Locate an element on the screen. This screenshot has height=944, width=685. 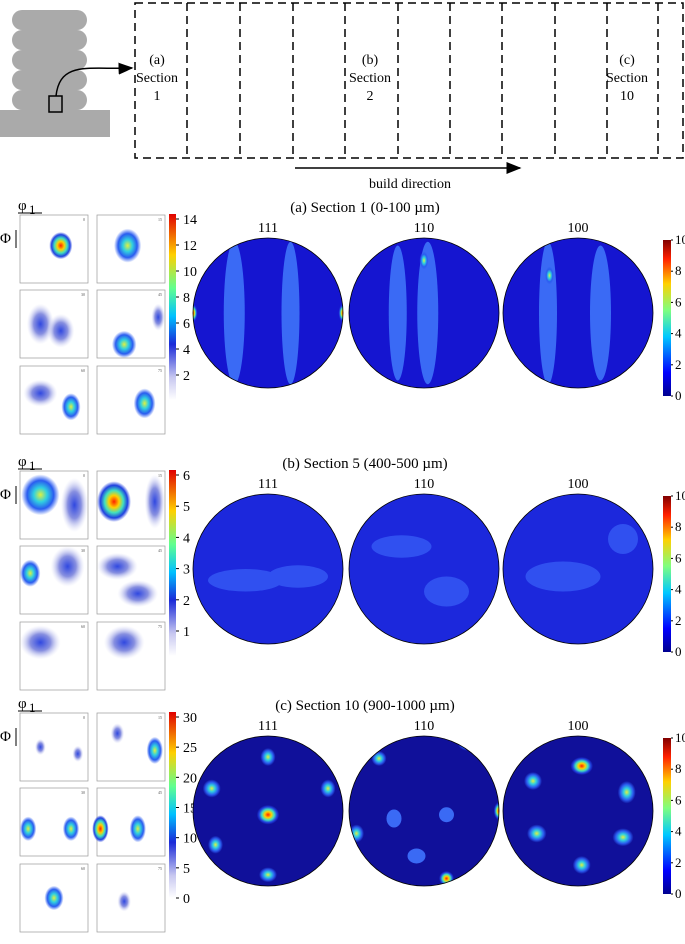
odf-colorbar-label: 1 is located at coordinates (186, 632).